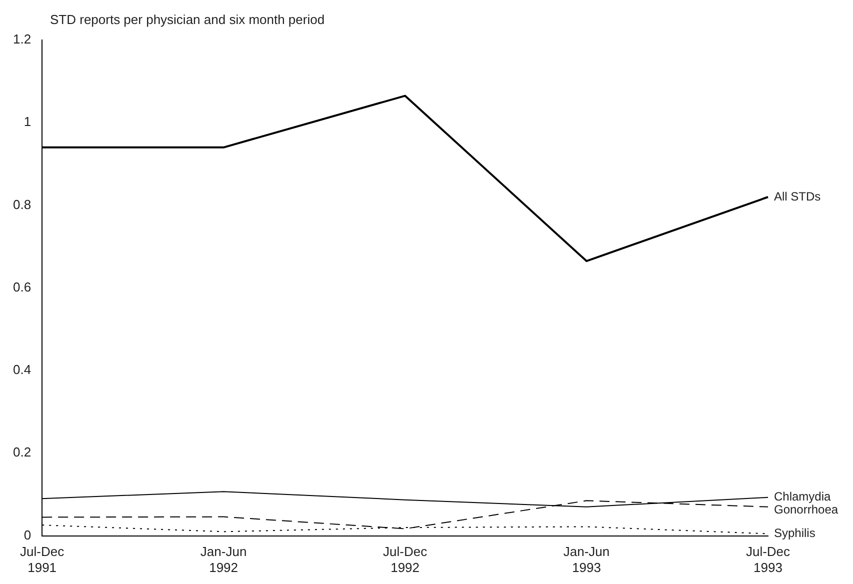  What do you see at coordinates (405, 559) in the screenshot?
I see `x-tick-label: Jul-Dec 1992` at bounding box center [405, 559].